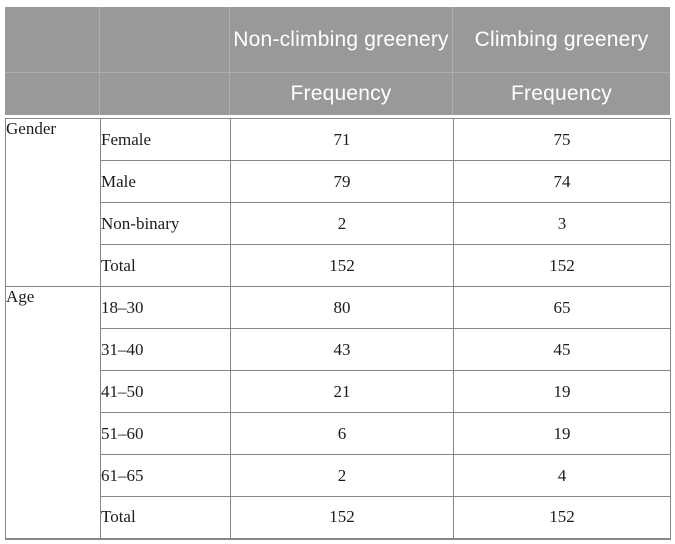 Image resolution: width=675 pixels, height=544 pixels. I want to click on table-row: 51–60 6 19, so click(338, 433).